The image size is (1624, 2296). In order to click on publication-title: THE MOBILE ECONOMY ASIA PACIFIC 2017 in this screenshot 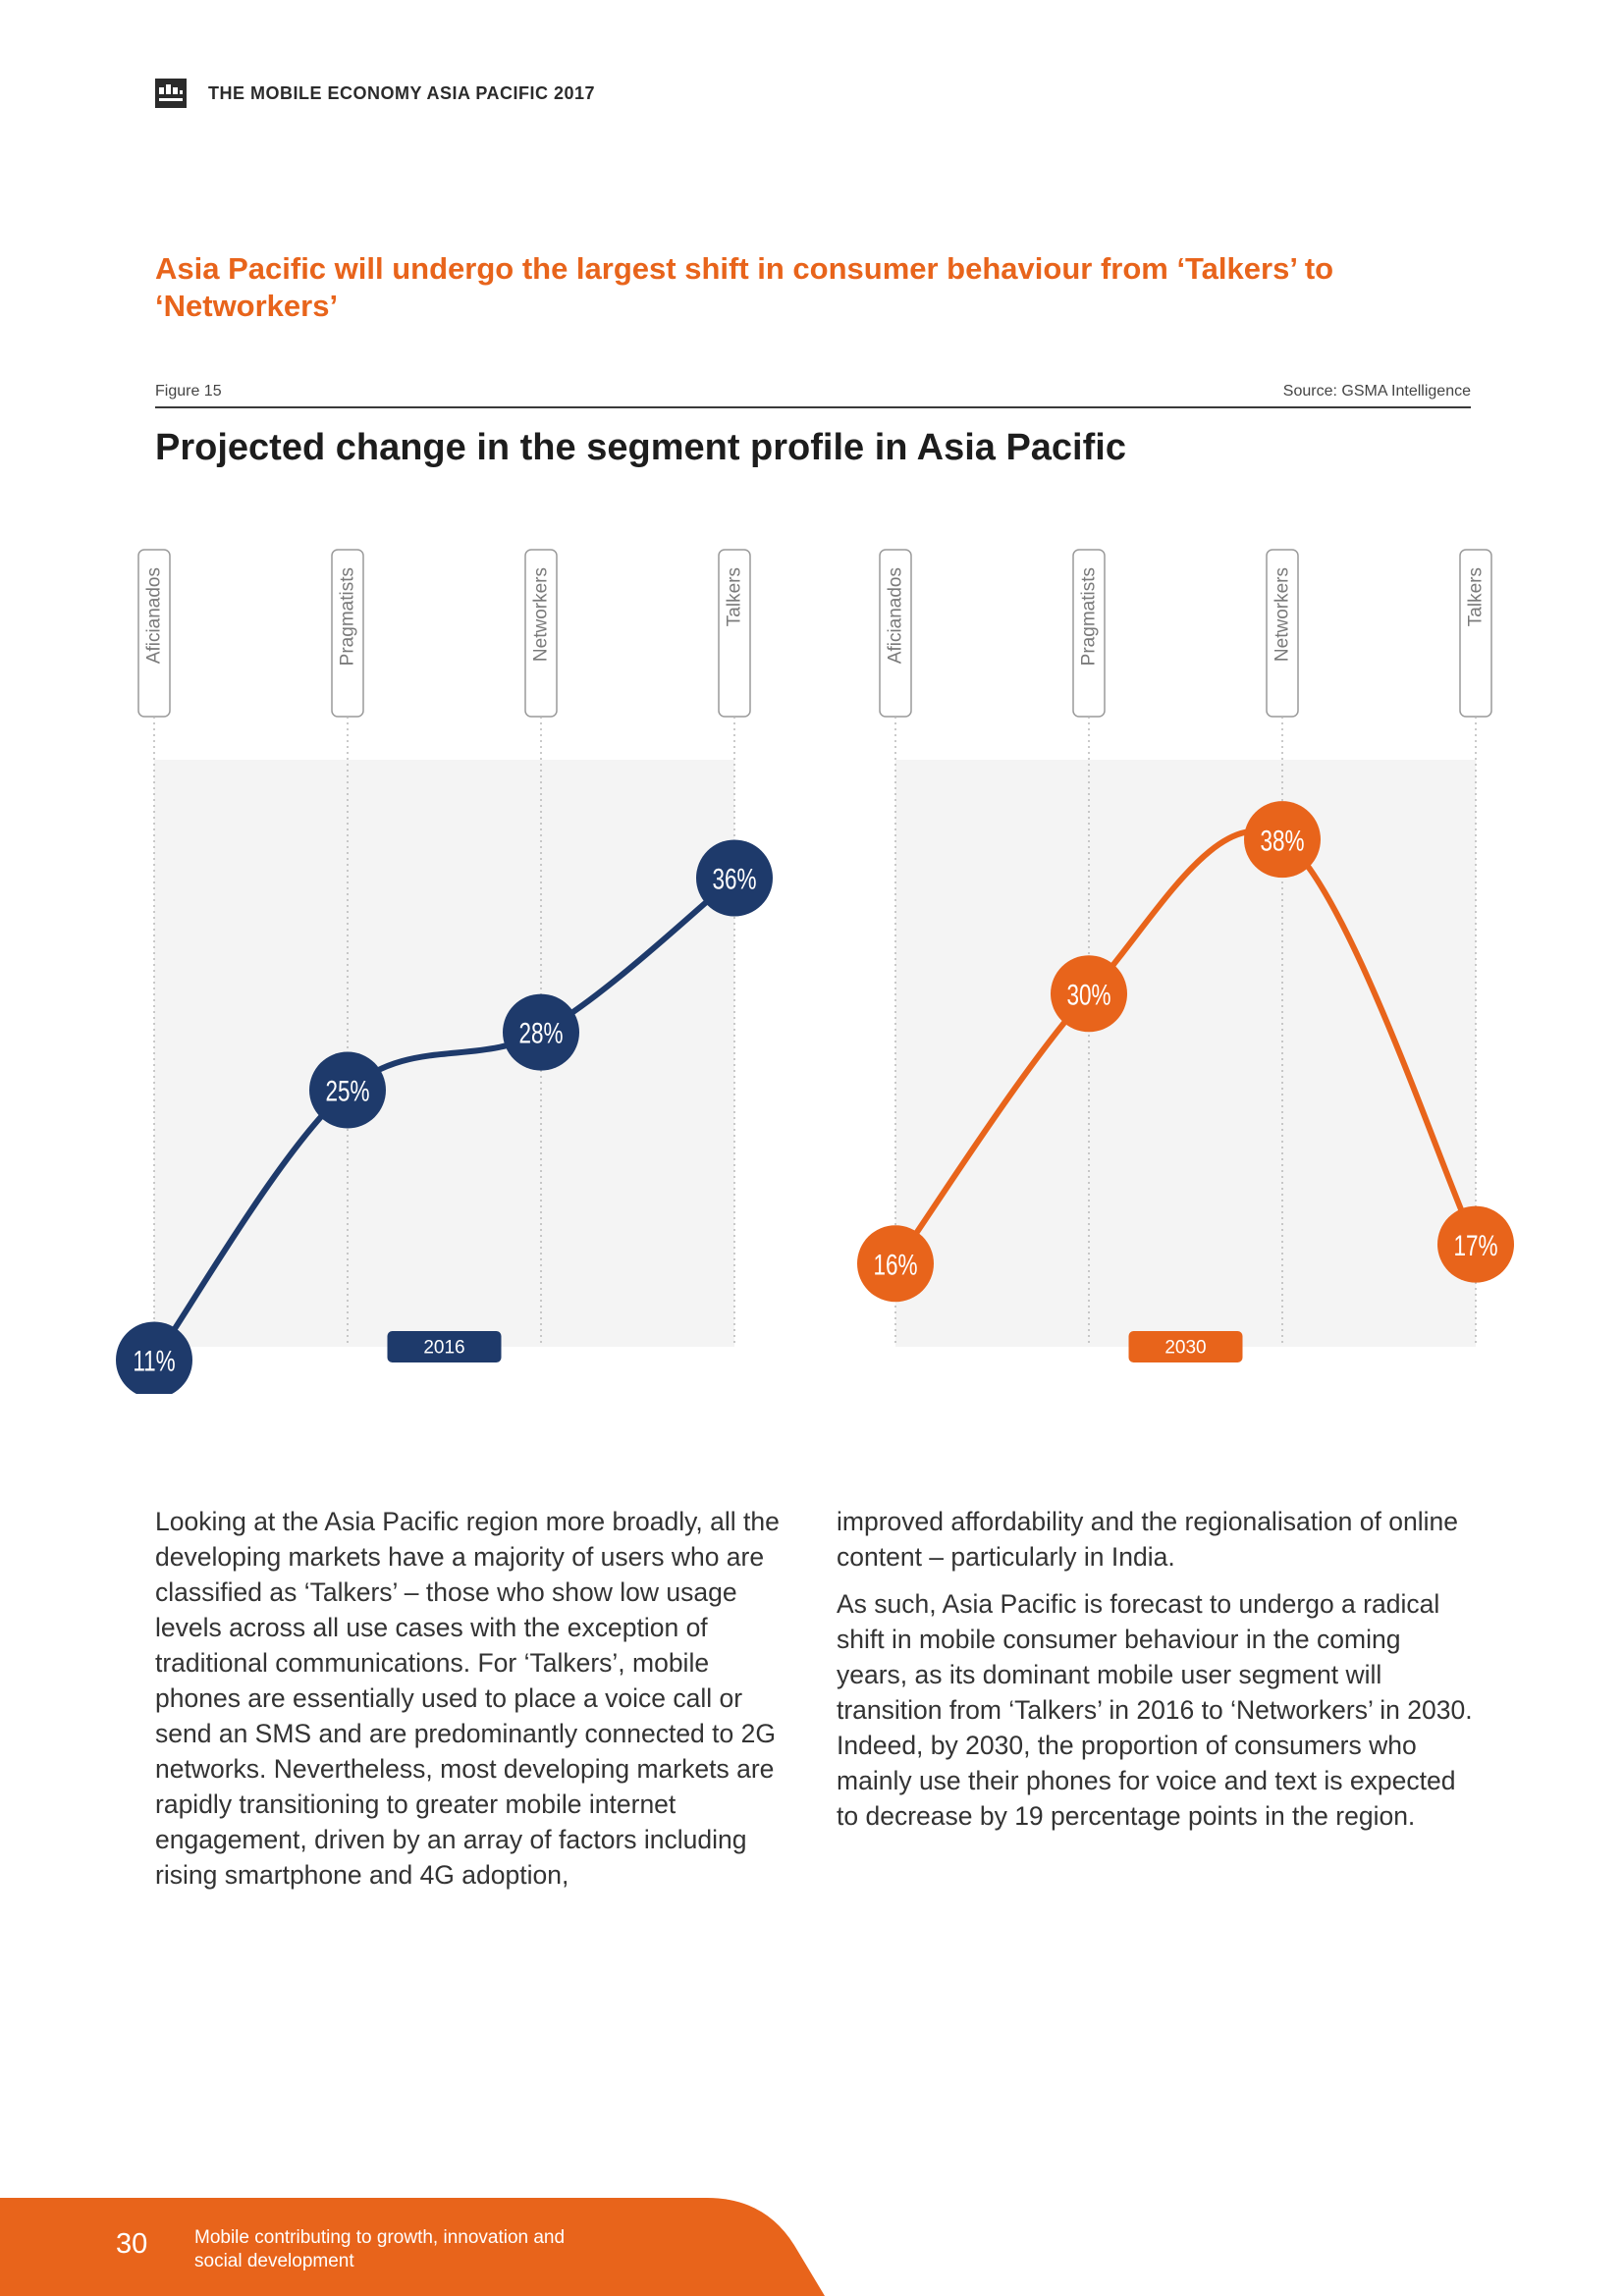, I will do `click(402, 92)`.